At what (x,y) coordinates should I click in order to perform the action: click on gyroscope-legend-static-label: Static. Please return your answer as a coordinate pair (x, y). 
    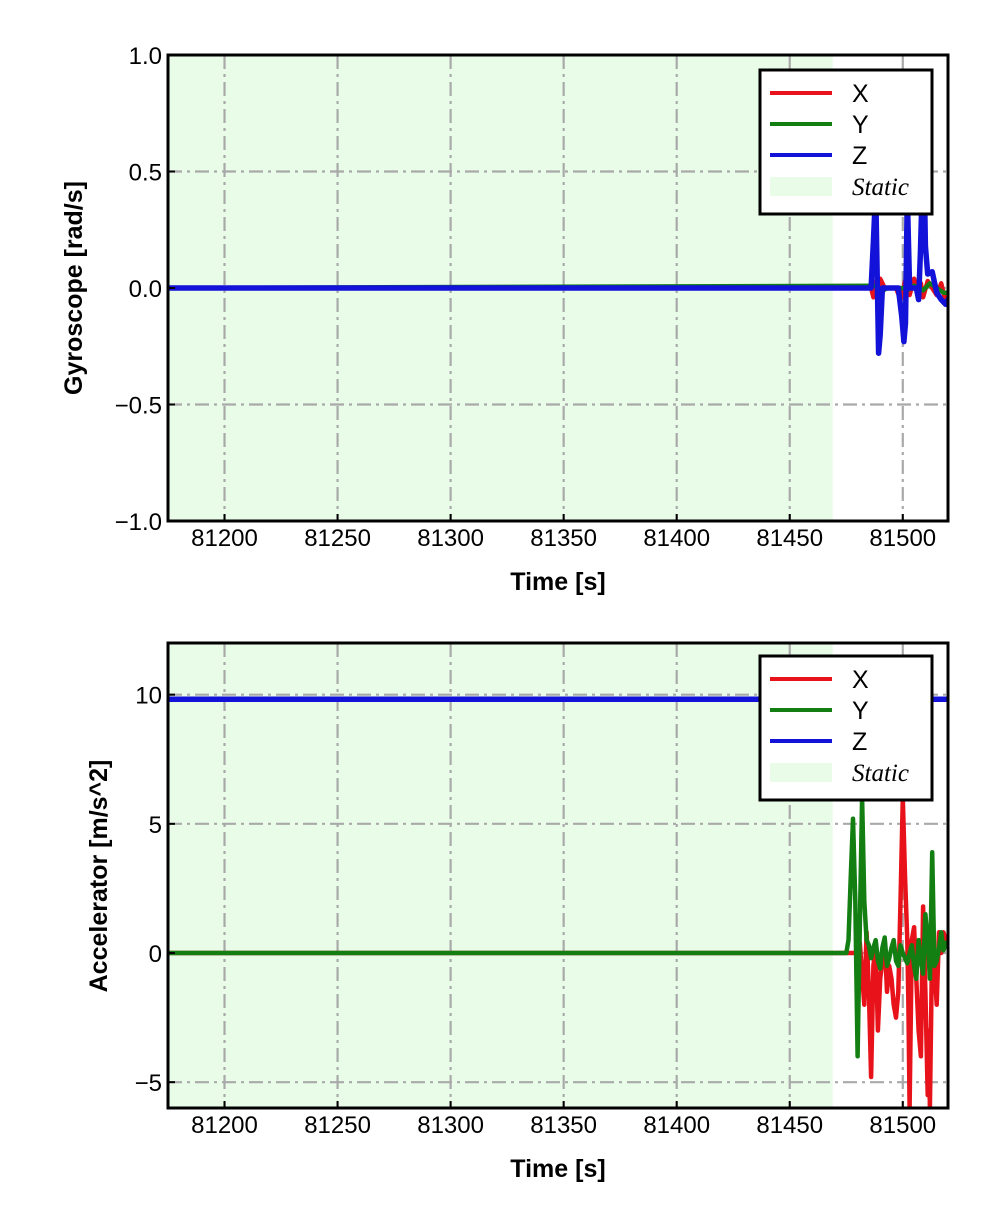
    Looking at the image, I should click on (880, 187).